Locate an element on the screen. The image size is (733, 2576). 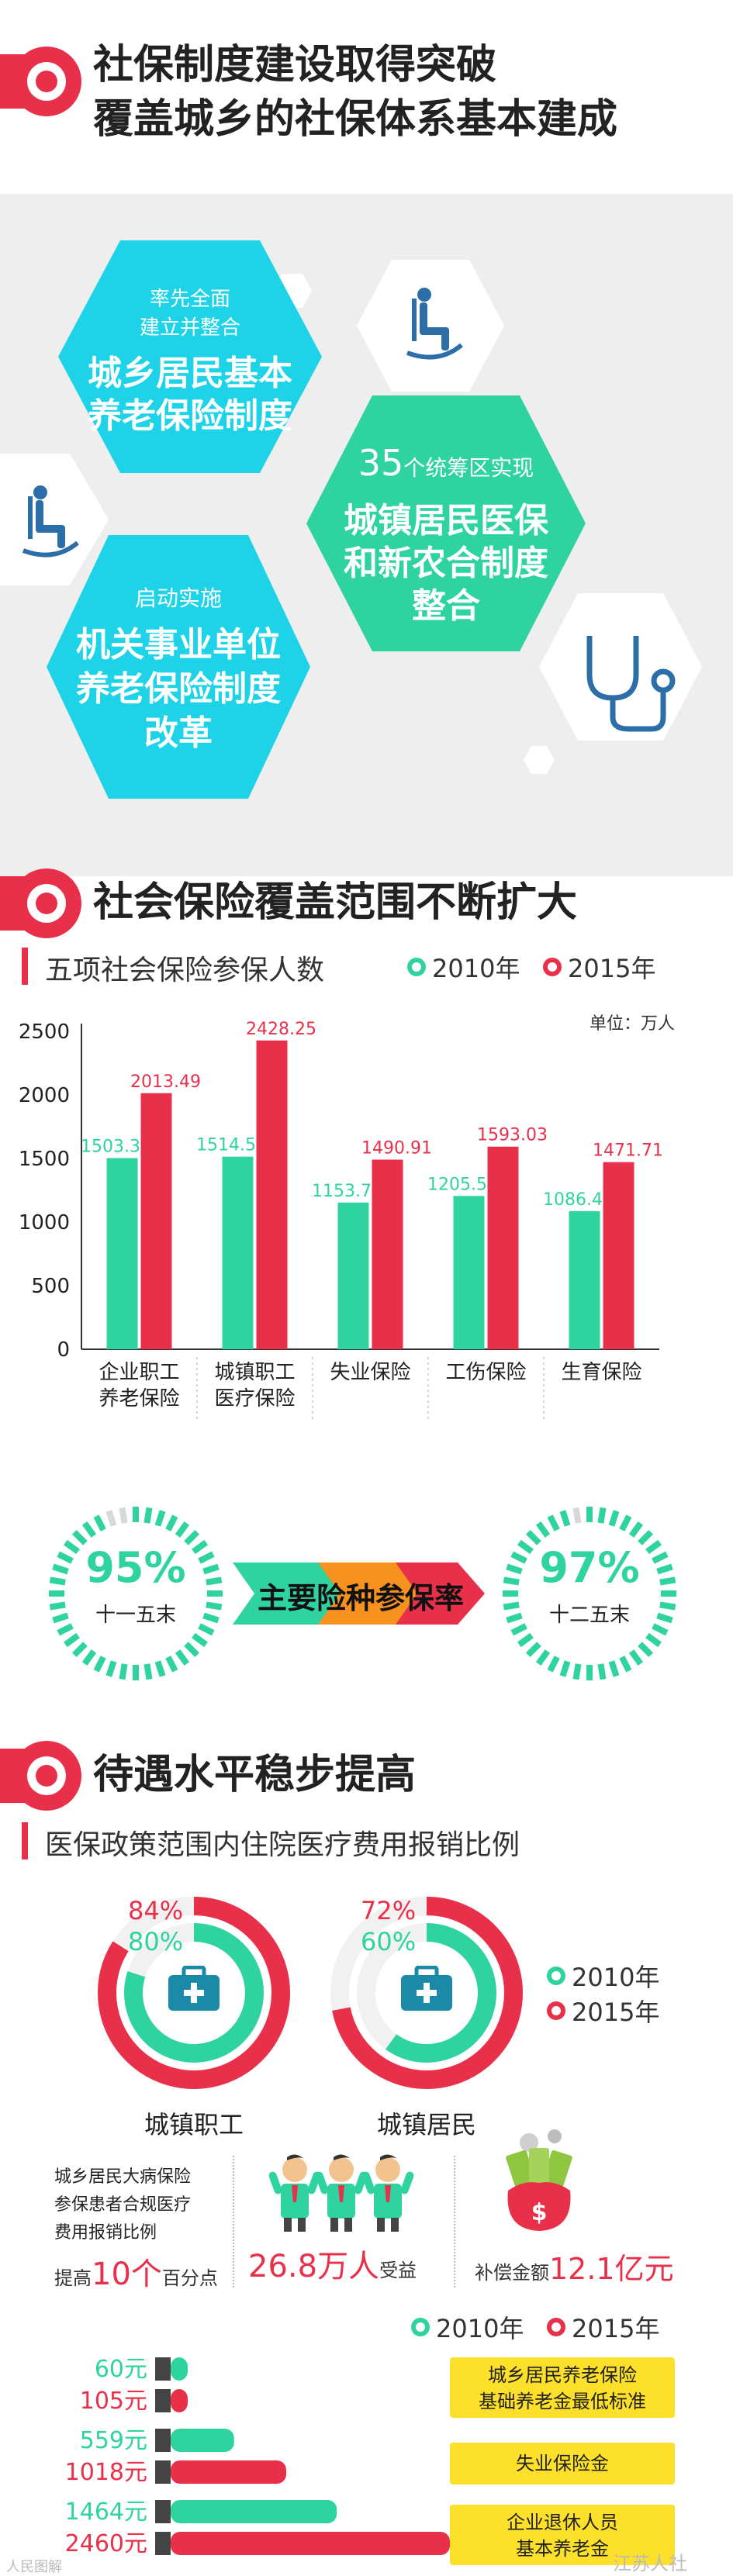
donut-2010-arc is located at coordinates (194, 1993).